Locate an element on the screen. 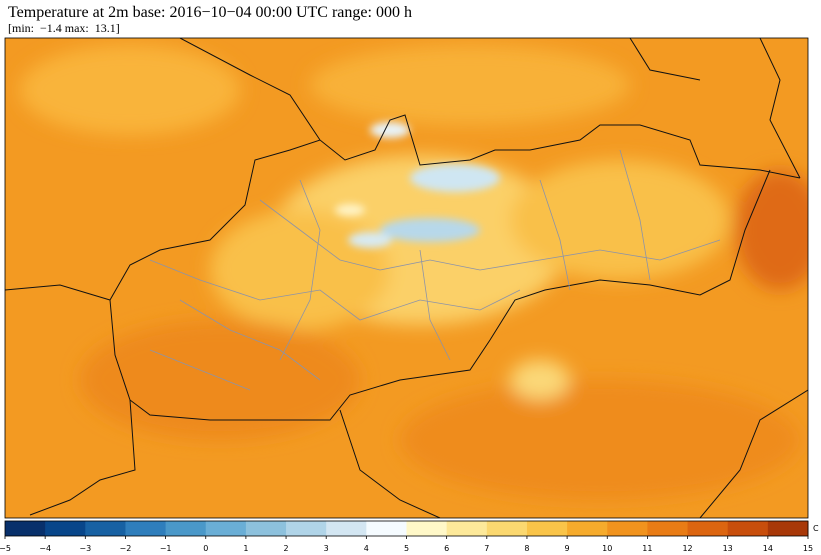  colorbar-tick-label: 10 is located at coordinates (607, 548).